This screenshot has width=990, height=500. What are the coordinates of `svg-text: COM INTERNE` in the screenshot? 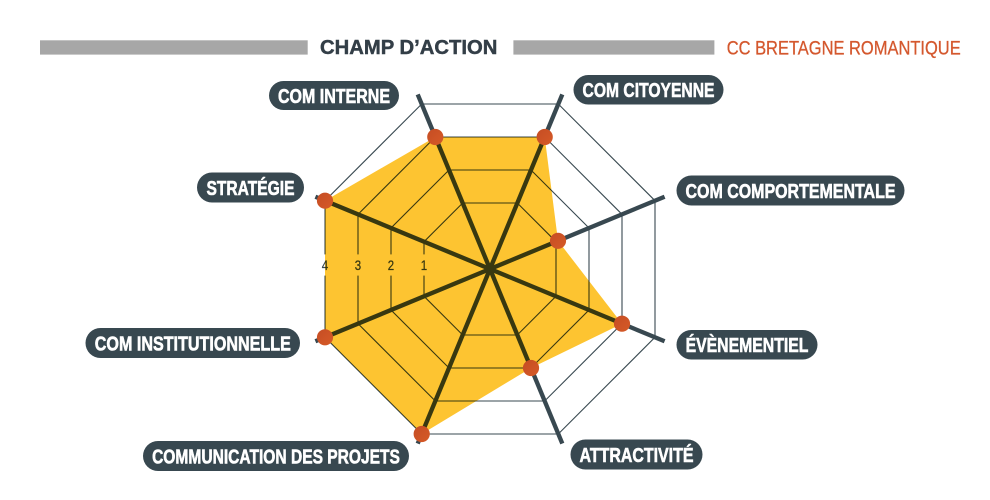 It's located at (334, 96).